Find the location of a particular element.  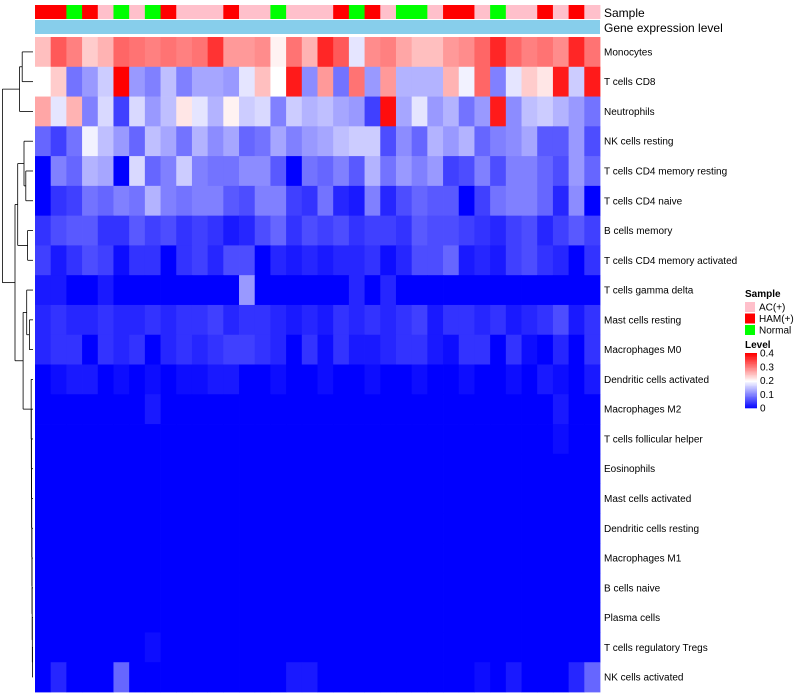

legend-level-tick: 0.4 is located at coordinates (767, 354).